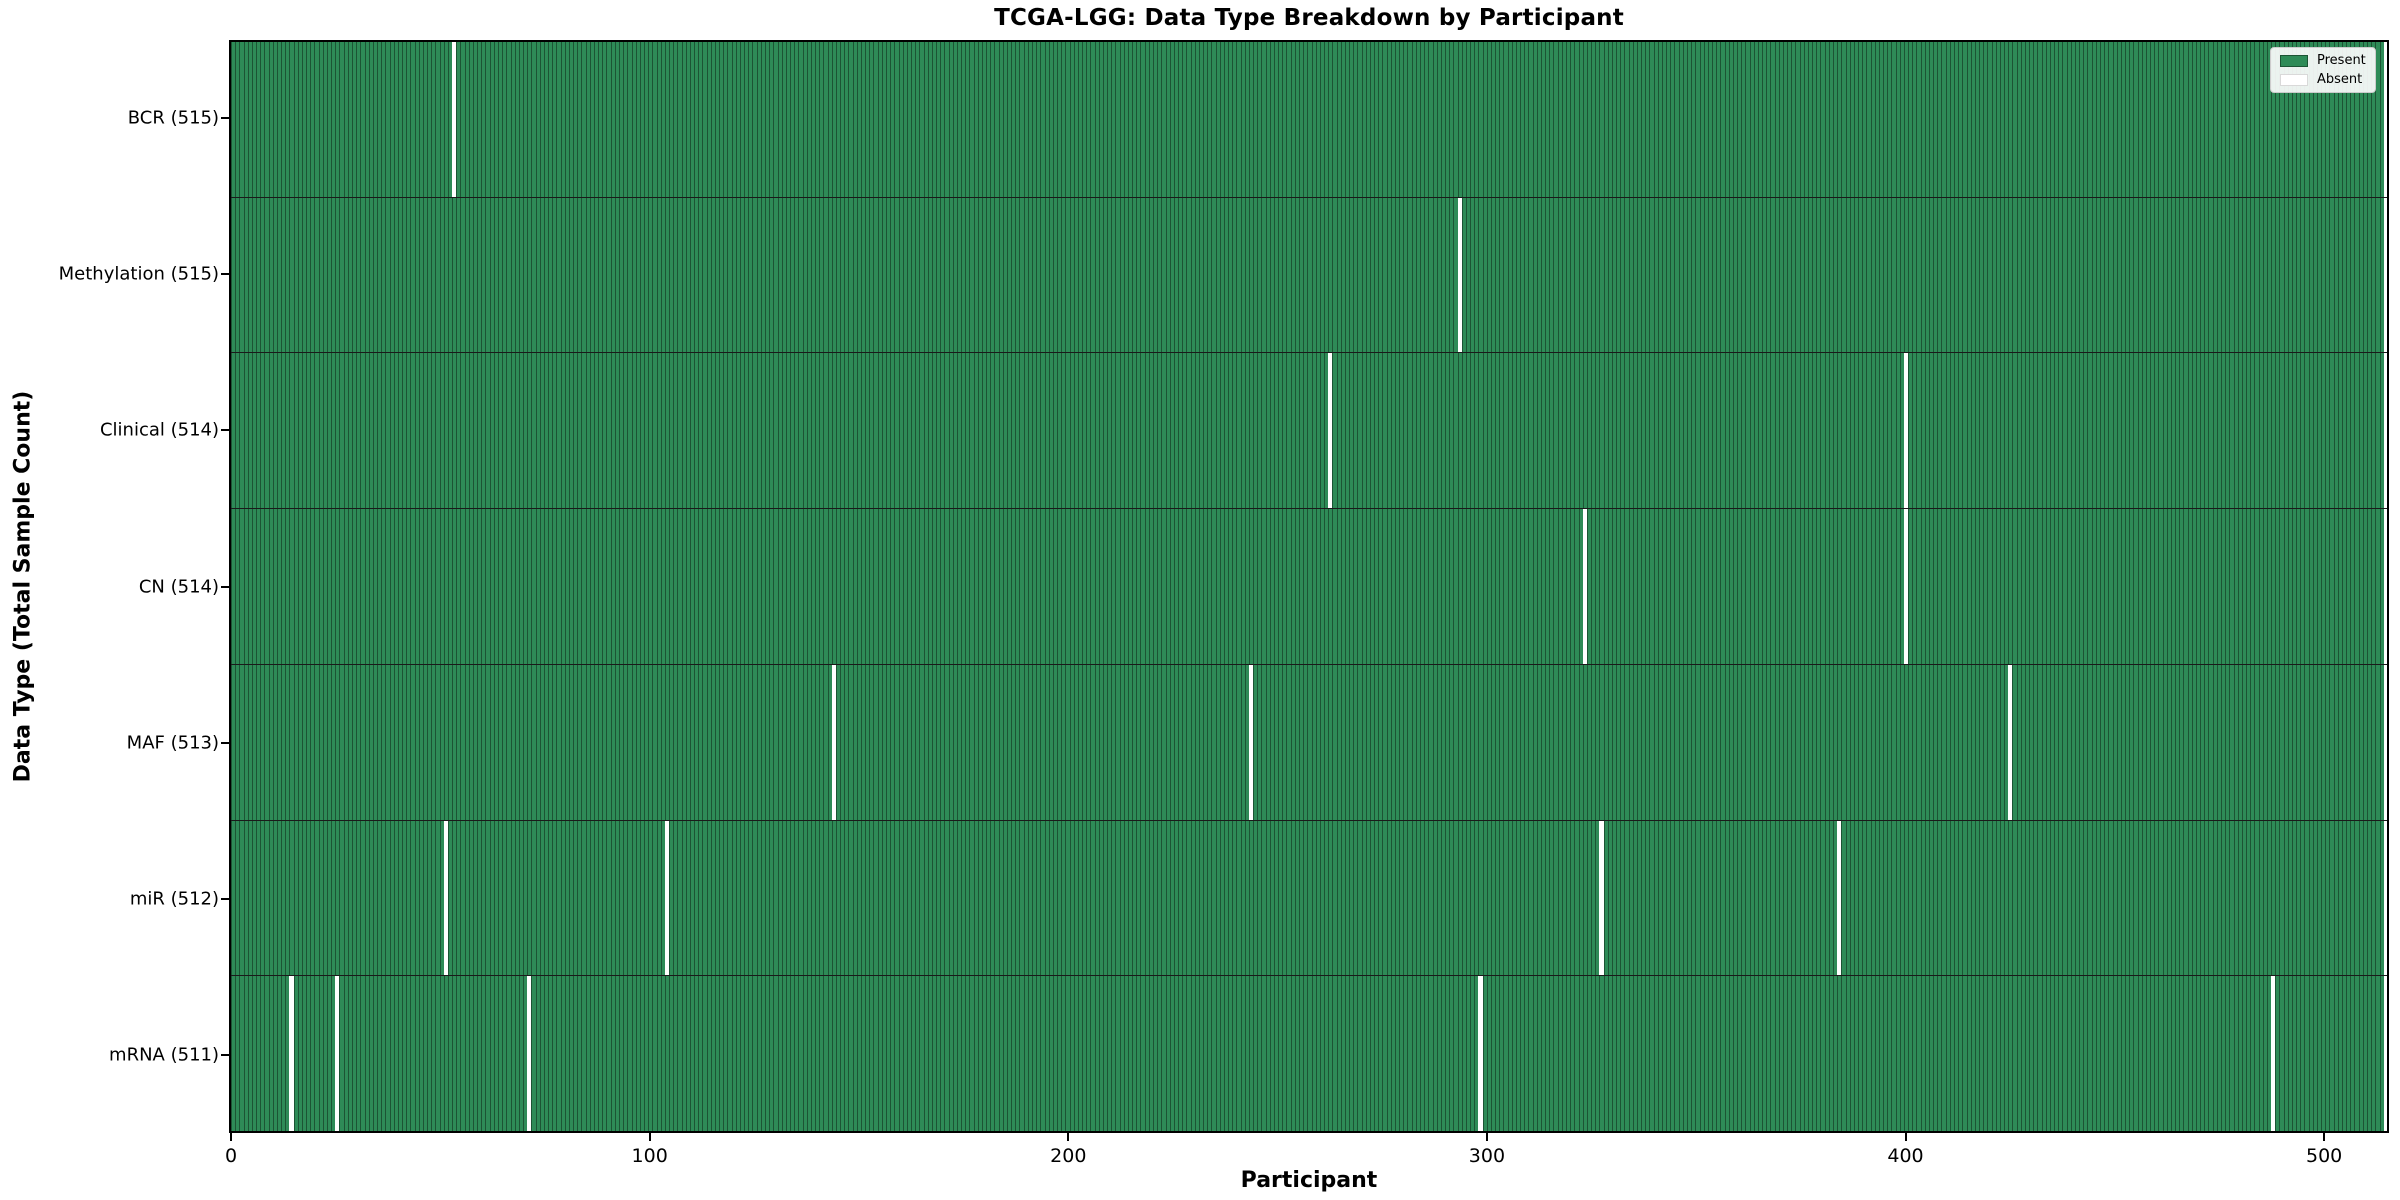 The image size is (2400, 1200). What do you see at coordinates (174, 899) in the screenshot?
I see `y-tick-label-miR: miR (512)` at bounding box center [174, 899].